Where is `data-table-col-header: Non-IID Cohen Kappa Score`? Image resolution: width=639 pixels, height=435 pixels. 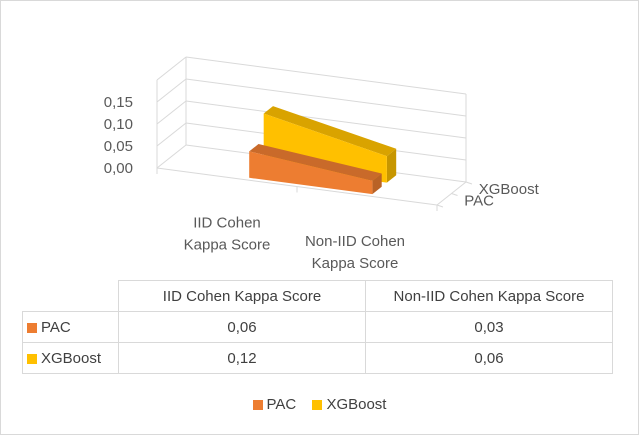 data-table-col-header: Non-IID Cohen Kappa Score is located at coordinates (489, 296).